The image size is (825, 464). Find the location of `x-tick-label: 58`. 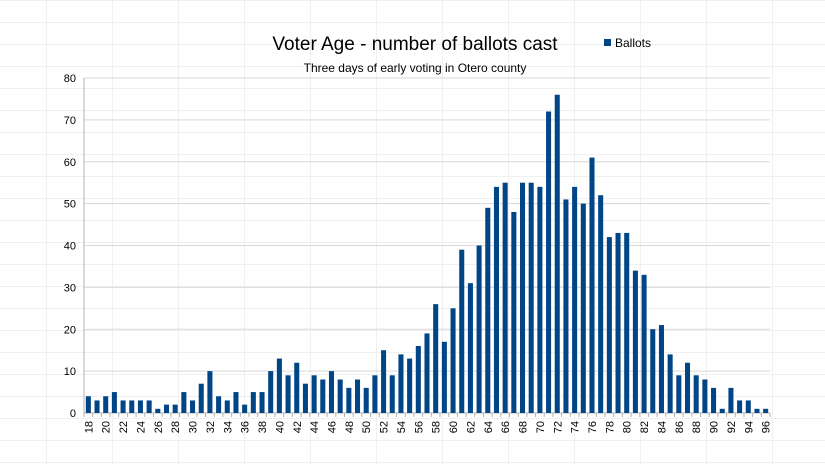

x-tick-label: 58 is located at coordinates (437, 427).